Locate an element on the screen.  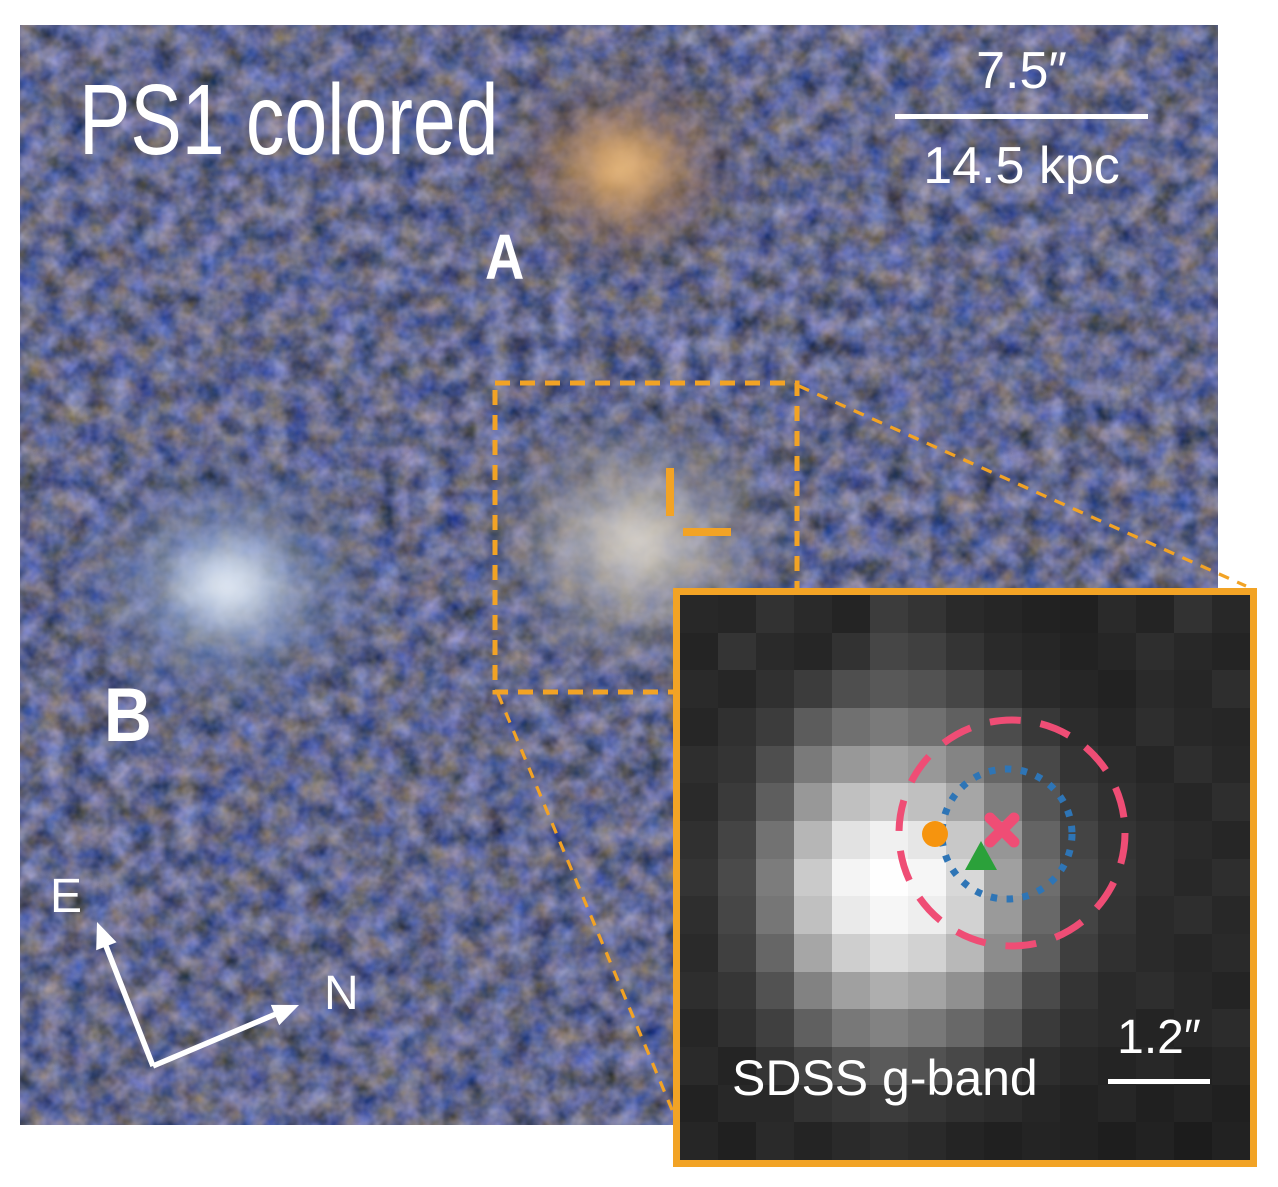
main-scale-bar: 7.5″ 14.5 kpc is located at coordinates (1021, 118).